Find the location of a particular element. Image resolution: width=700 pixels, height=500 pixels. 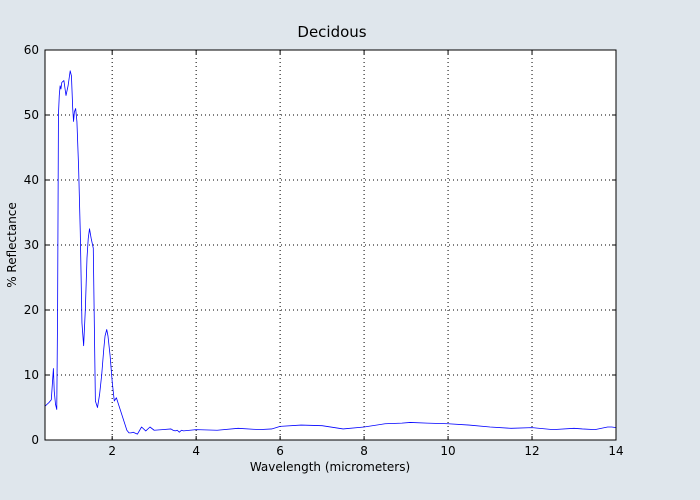

x-tick-label: 2 is located at coordinates (112, 451).